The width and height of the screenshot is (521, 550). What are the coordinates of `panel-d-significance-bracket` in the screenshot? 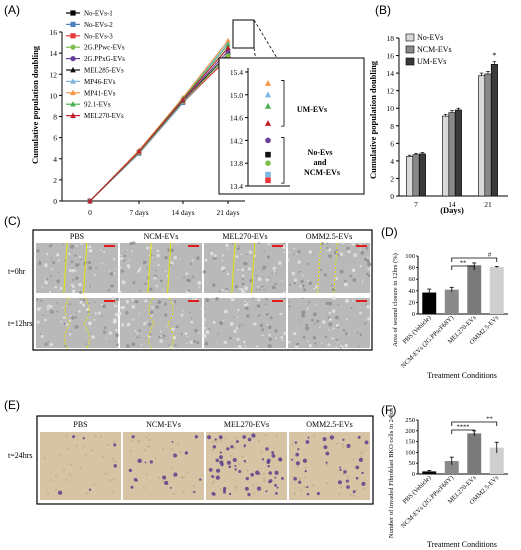 It's located at (474, 259).